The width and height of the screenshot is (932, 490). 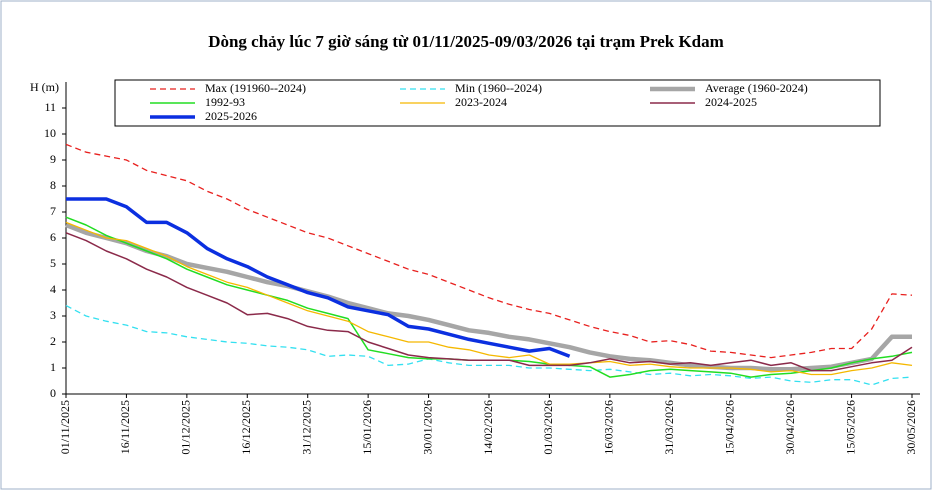 I want to click on x-tick-label: 01/11/2025, so click(x=65, y=427).